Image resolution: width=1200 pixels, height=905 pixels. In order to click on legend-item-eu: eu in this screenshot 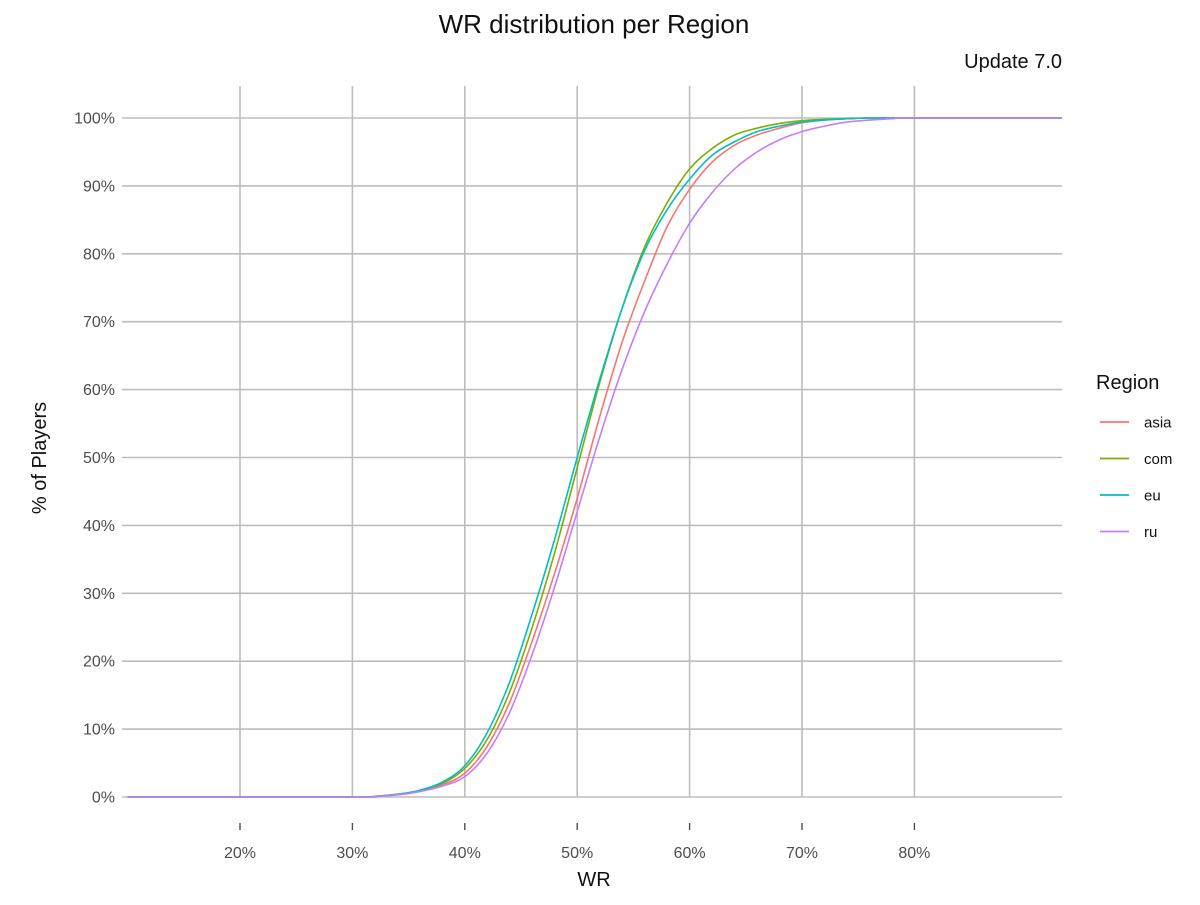, I will do `click(1130, 496)`.